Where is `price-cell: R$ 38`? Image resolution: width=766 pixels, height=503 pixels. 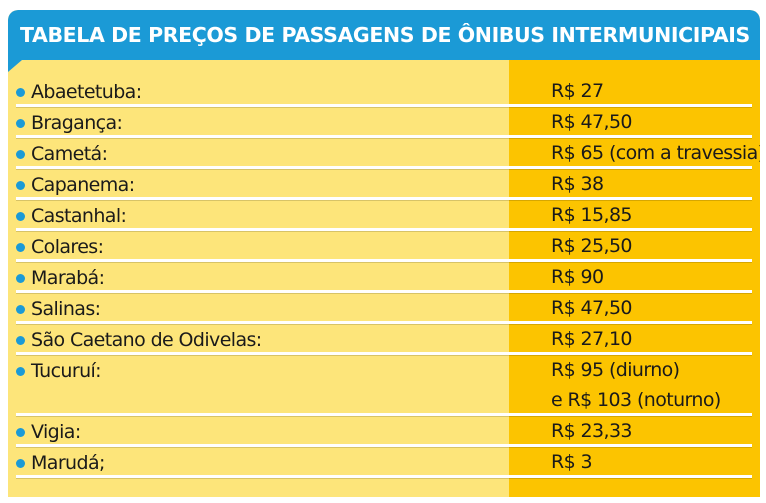 price-cell: R$ 38 is located at coordinates (577, 184).